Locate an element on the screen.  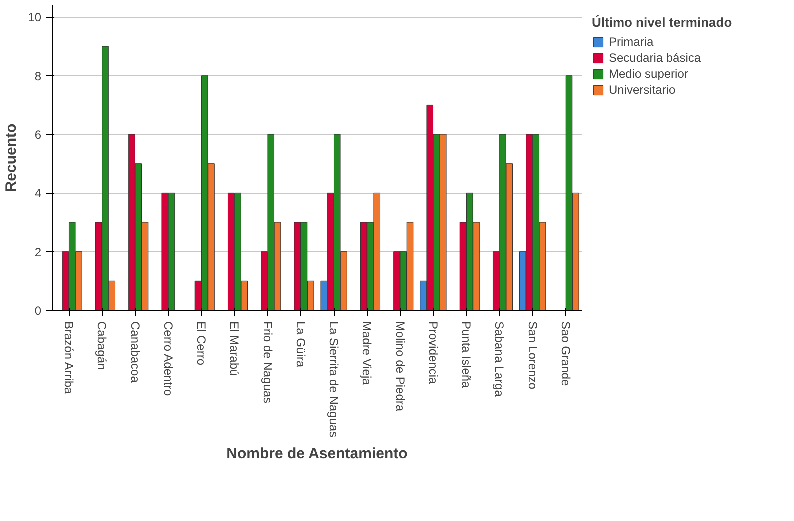
y-tick-label: 6 is located at coordinates (38, 135).